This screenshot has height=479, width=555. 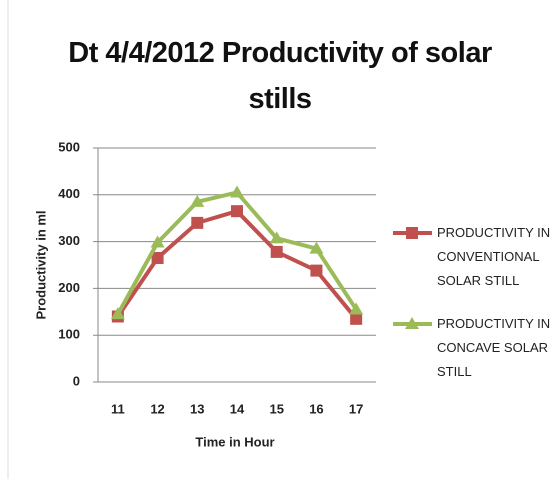 I want to click on legend-label: PRODUCTIVITY IN CONCAVE SOLAR STILL, so click(x=494, y=347).